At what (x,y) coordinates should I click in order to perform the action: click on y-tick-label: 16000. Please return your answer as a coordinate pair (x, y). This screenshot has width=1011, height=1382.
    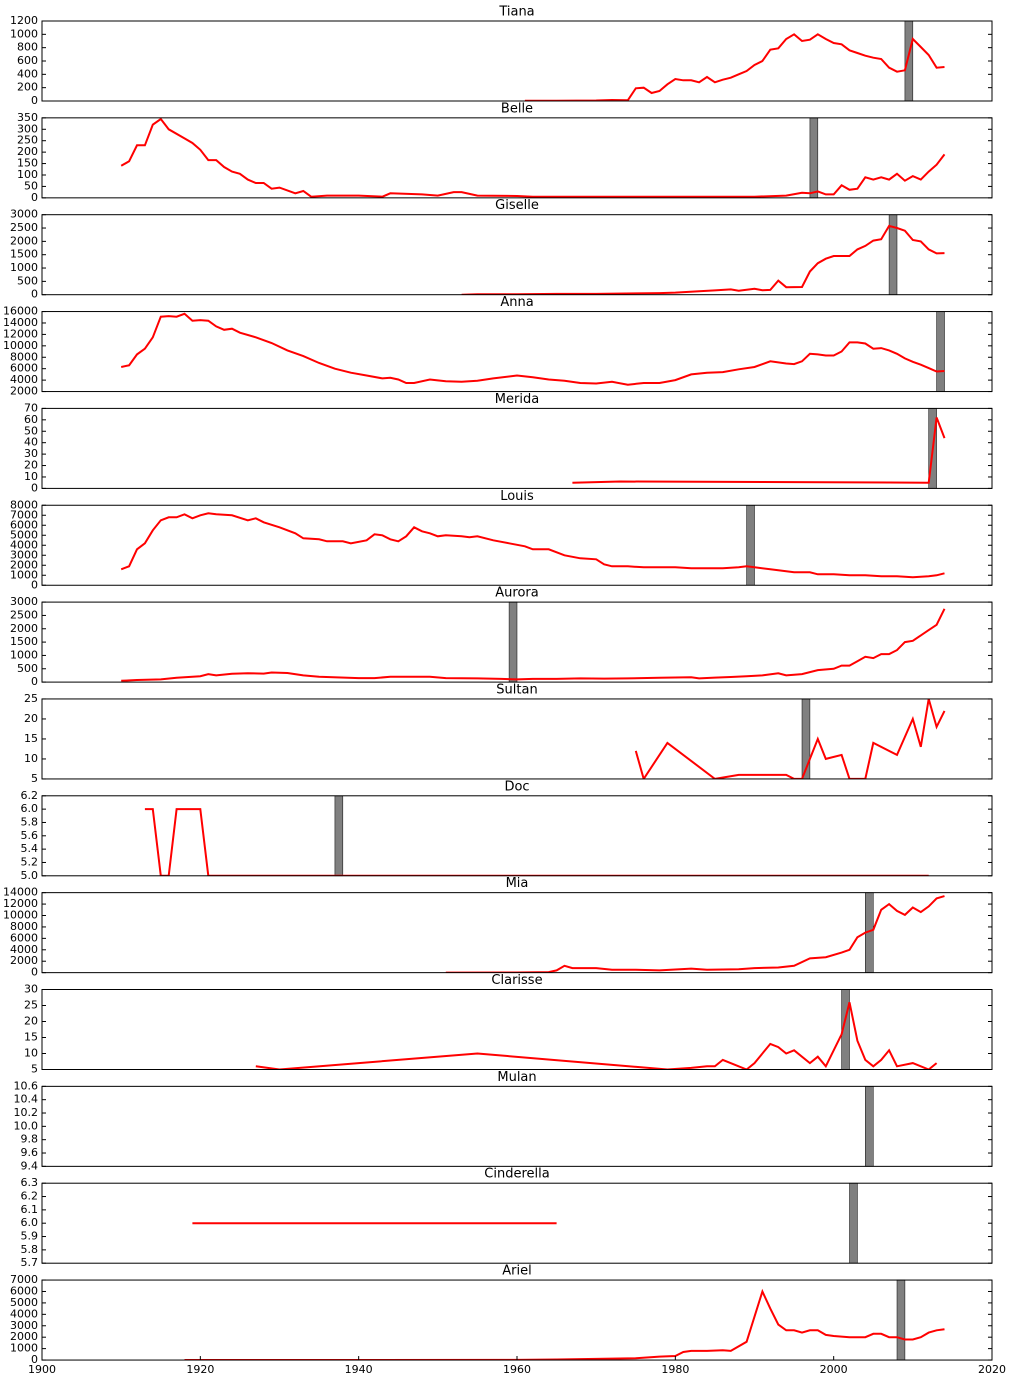
    Looking at the image, I should click on (20, 311).